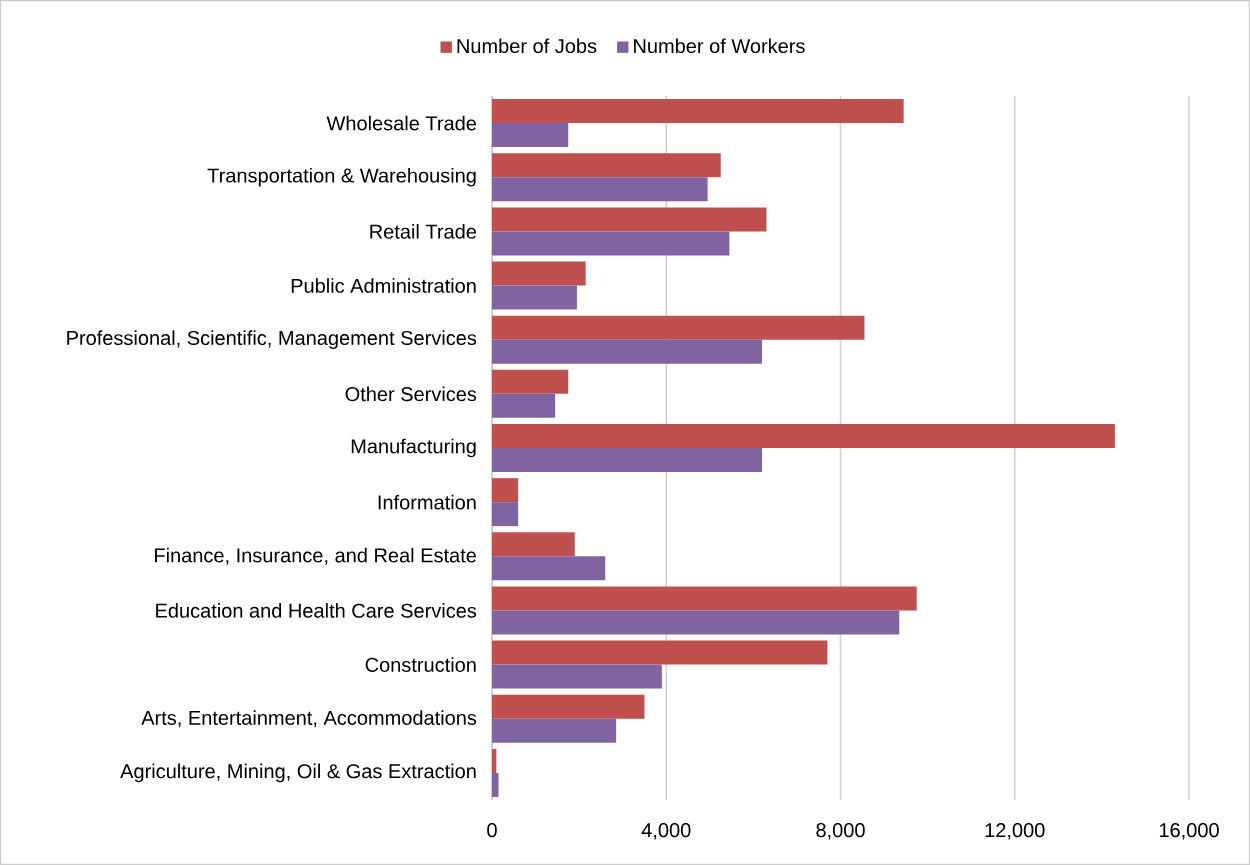  I want to click on y-tick-label: Agriculture, Mining, Oil & Gas Extraction, so click(298, 773).